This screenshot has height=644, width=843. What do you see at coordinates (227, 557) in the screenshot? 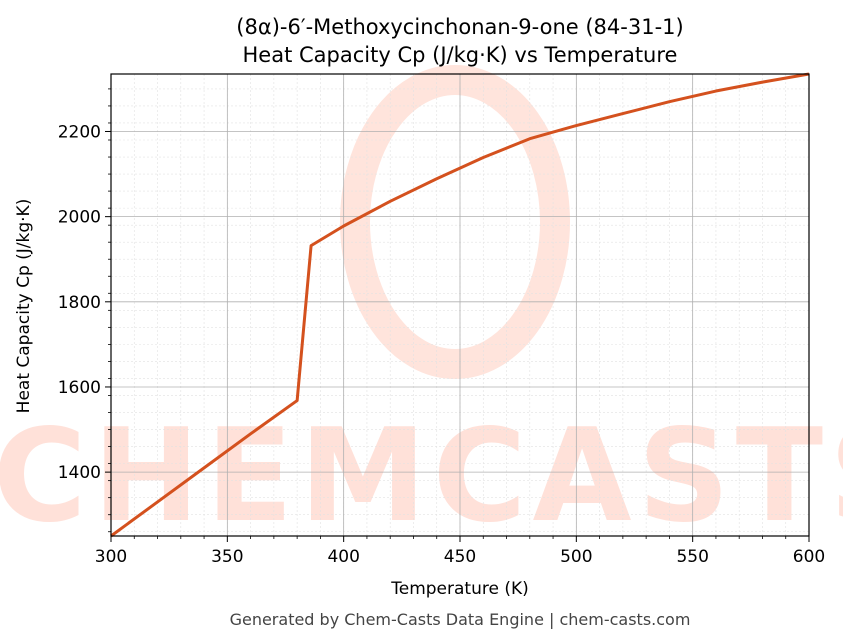
I see `x-tick-label: 350` at bounding box center [227, 557].